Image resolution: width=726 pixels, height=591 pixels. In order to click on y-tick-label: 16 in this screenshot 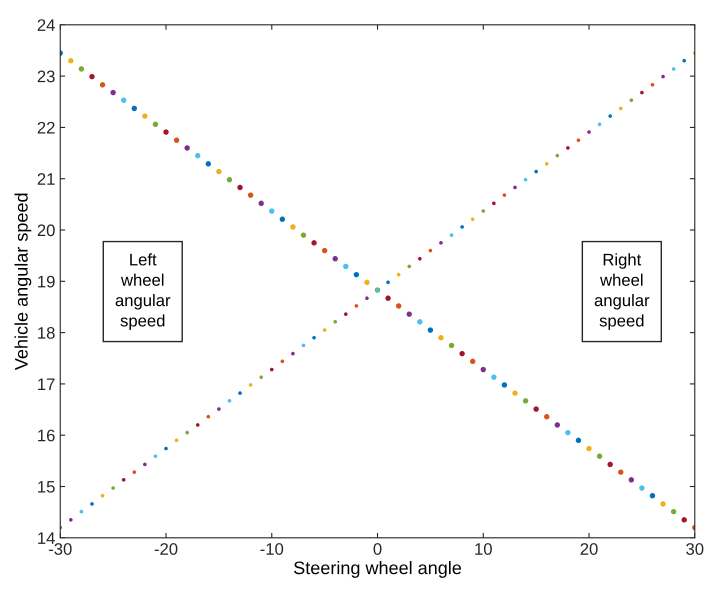, I will do `click(46, 436)`.